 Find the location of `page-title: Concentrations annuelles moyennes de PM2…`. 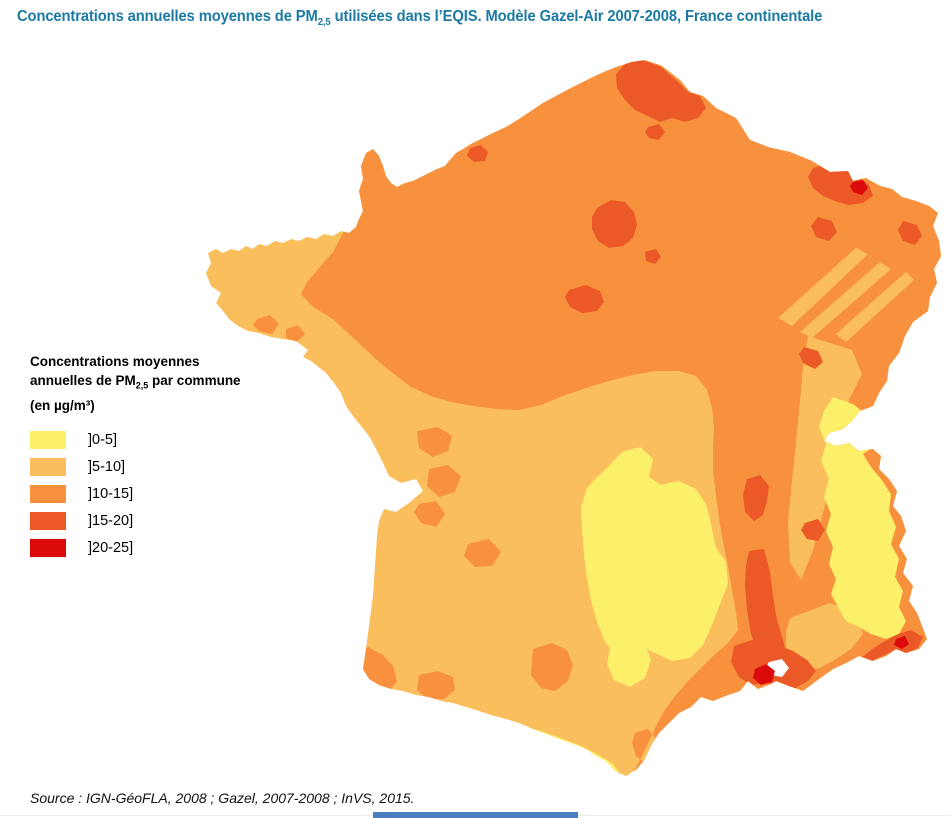

page-title: Concentrations annuelles moyennes de PM2… is located at coordinates (459, 18).